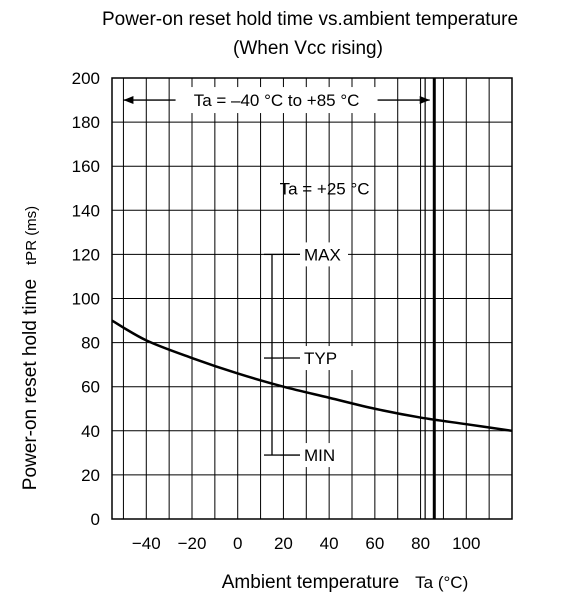 The image size is (587, 598). I want to click on y-axis-title: Power-on reset hold time, so click(30, 384).